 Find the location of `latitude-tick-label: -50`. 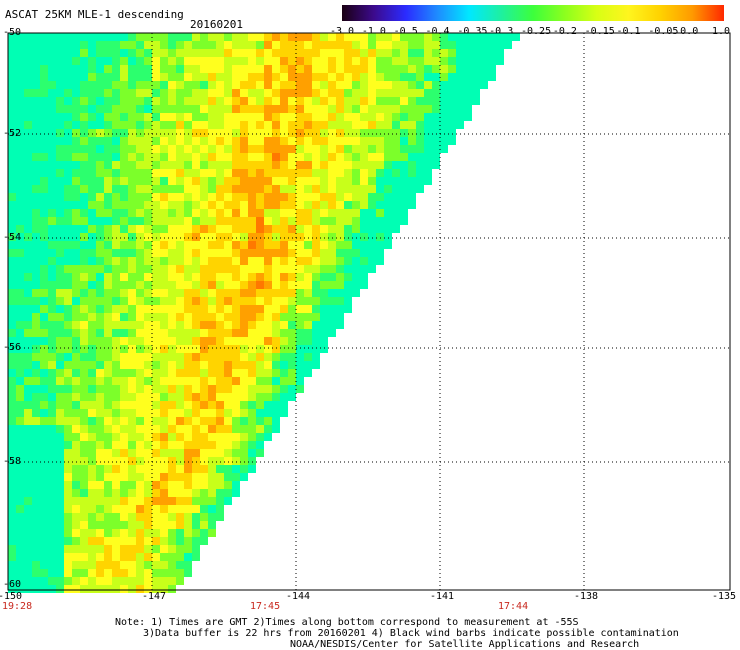

latitude-tick-label: -50 is located at coordinates (12, 32).